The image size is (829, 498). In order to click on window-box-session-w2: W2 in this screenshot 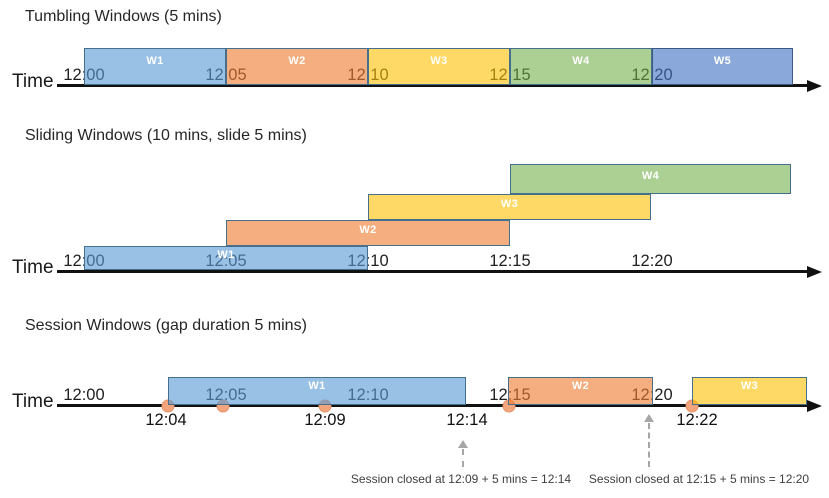, I will do `click(580, 391)`.